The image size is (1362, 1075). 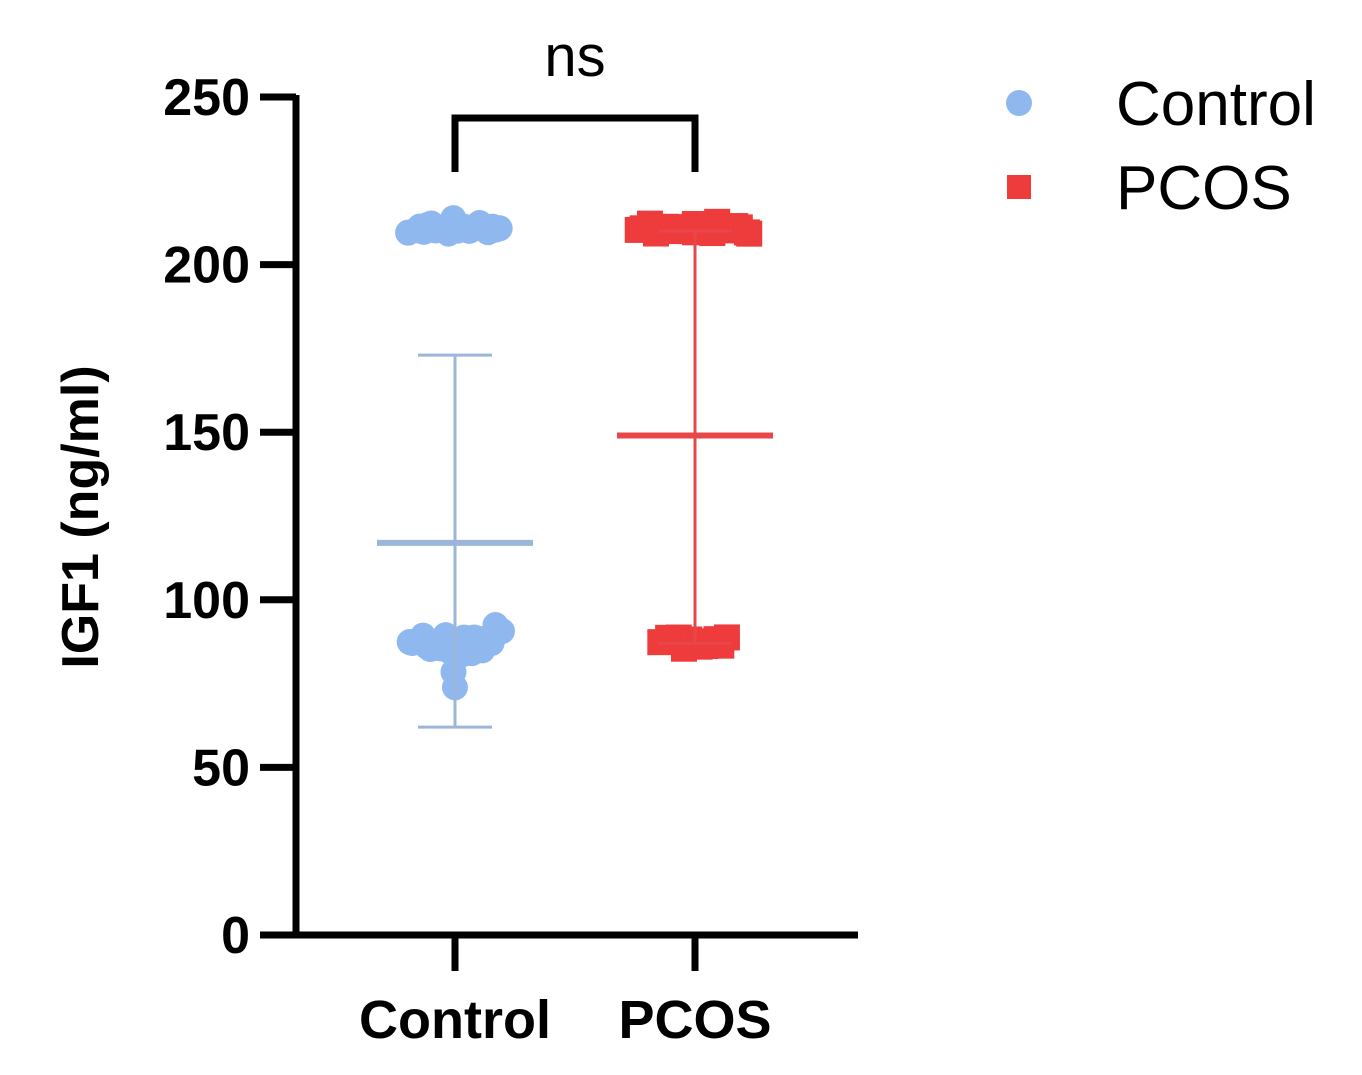 What do you see at coordinates (565, 992) in the screenshot?
I see `x-ticks: Control PCOS` at bounding box center [565, 992].